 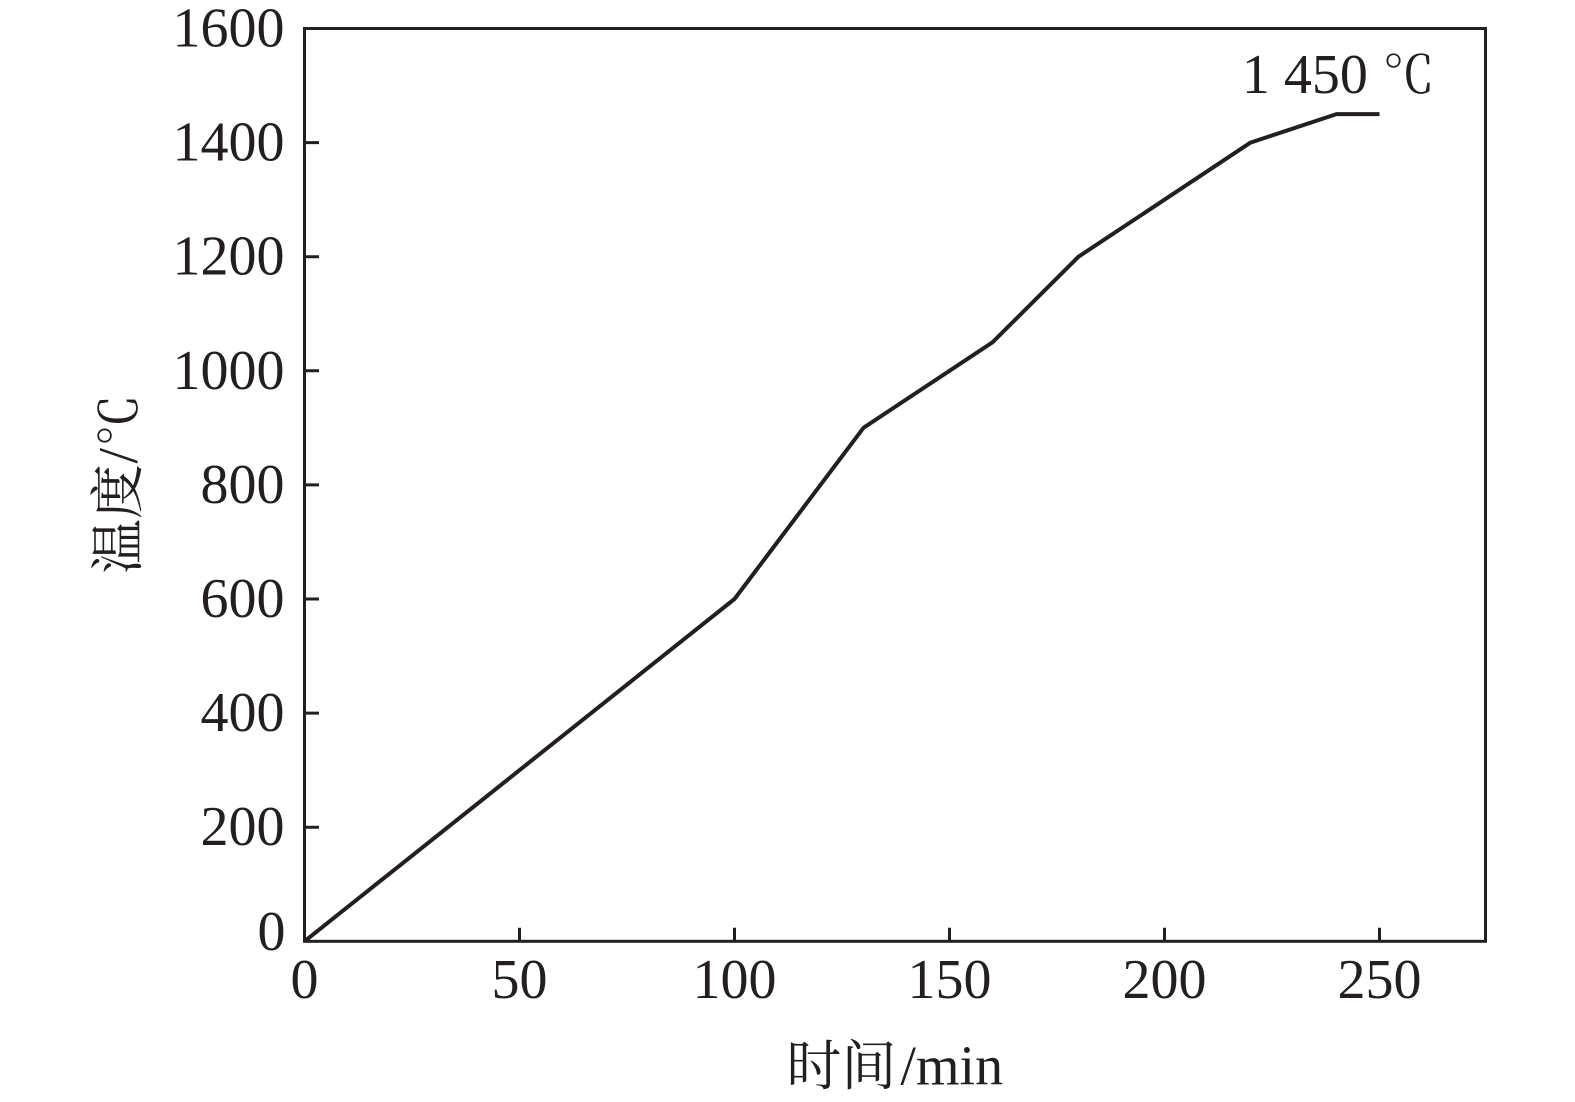 I want to click on svg-text: /min, so click(x=951, y=1067).